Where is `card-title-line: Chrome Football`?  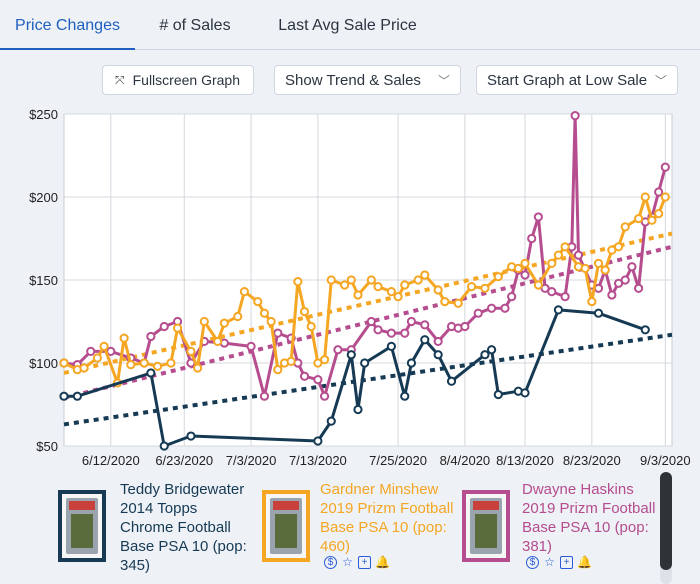 card-title-line: Chrome Football is located at coordinates (175, 527).